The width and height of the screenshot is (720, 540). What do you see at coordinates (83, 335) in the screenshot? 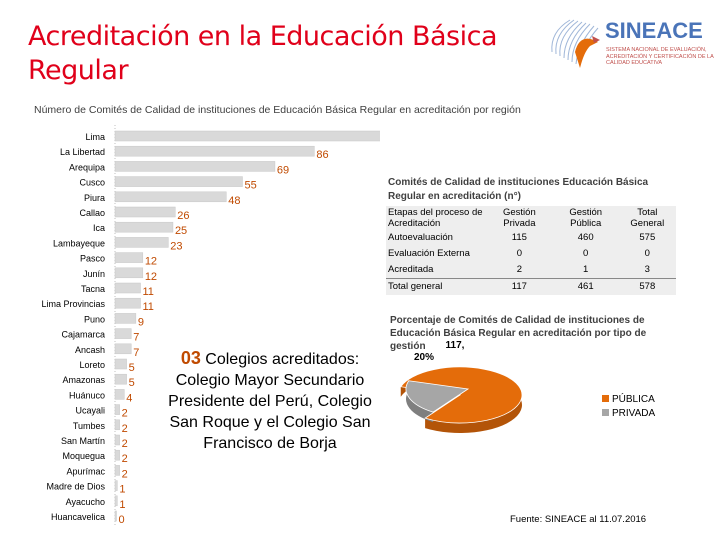
I see `category-label: Cajamarca` at bounding box center [83, 335].